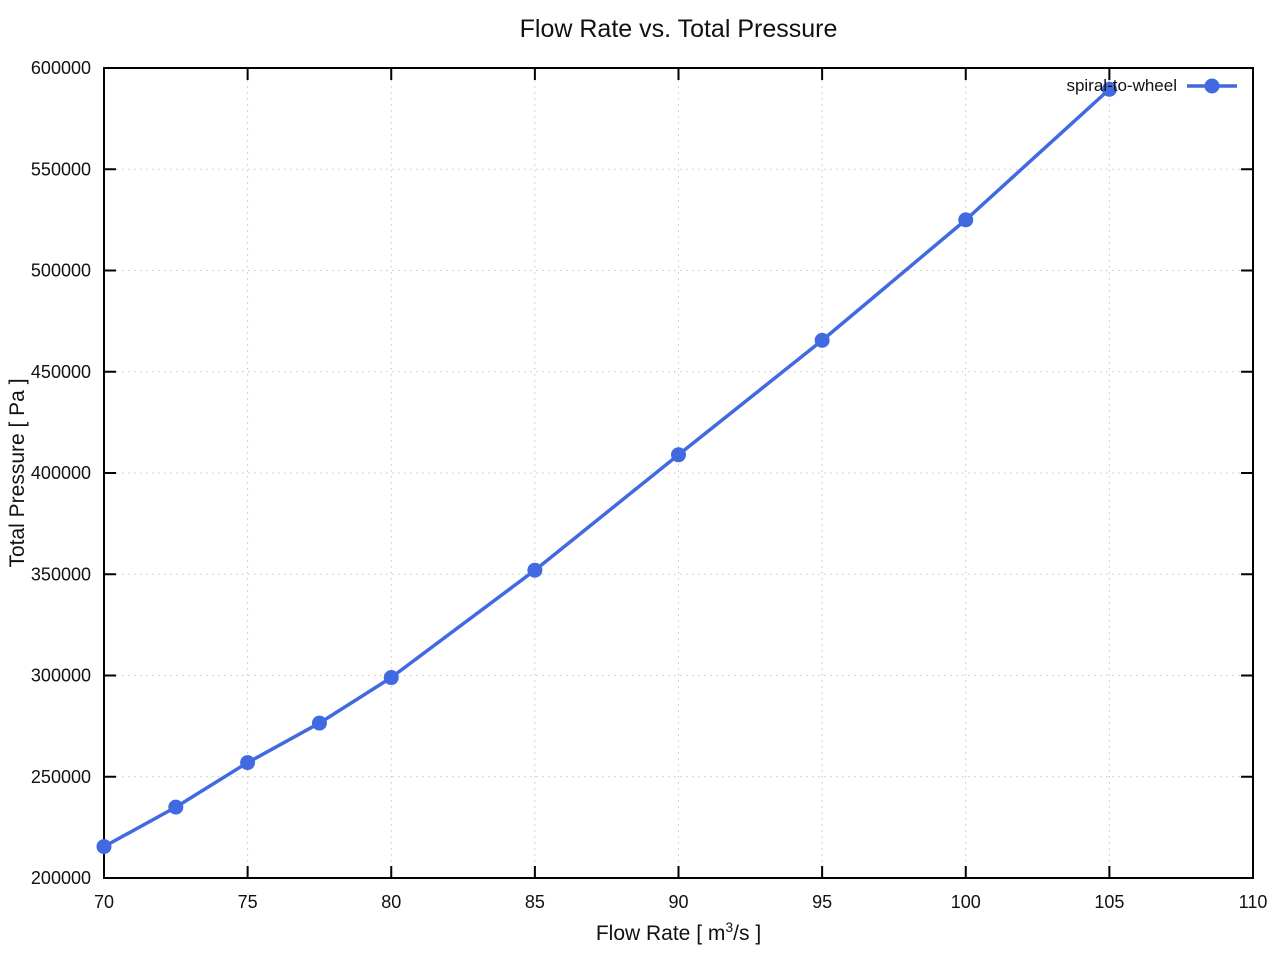  What do you see at coordinates (61, 878) in the screenshot?
I see `y-tick-label: 200000` at bounding box center [61, 878].